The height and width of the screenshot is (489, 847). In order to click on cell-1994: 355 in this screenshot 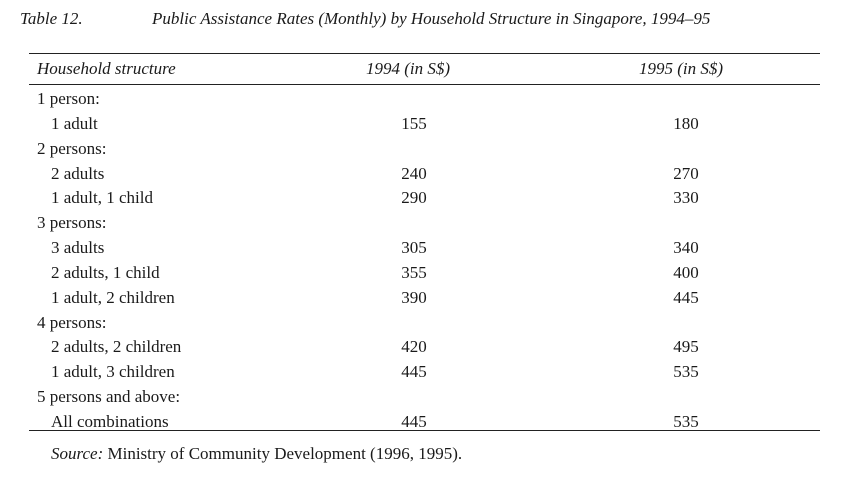, I will do `click(414, 272)`.